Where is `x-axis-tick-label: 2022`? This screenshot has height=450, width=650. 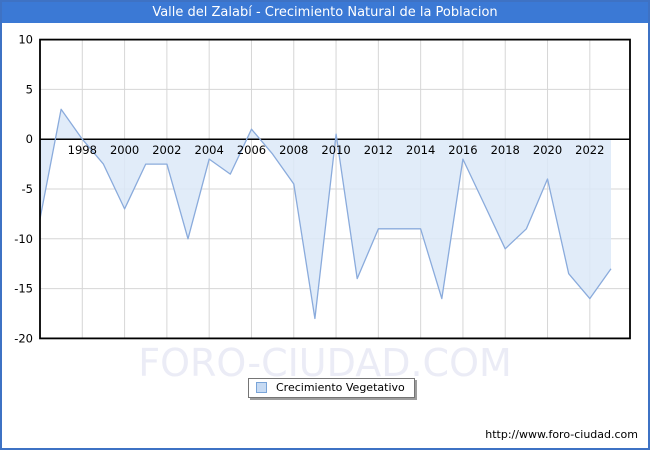 x-axis-tick-label: 2022 is located at coordinates (589, 150).